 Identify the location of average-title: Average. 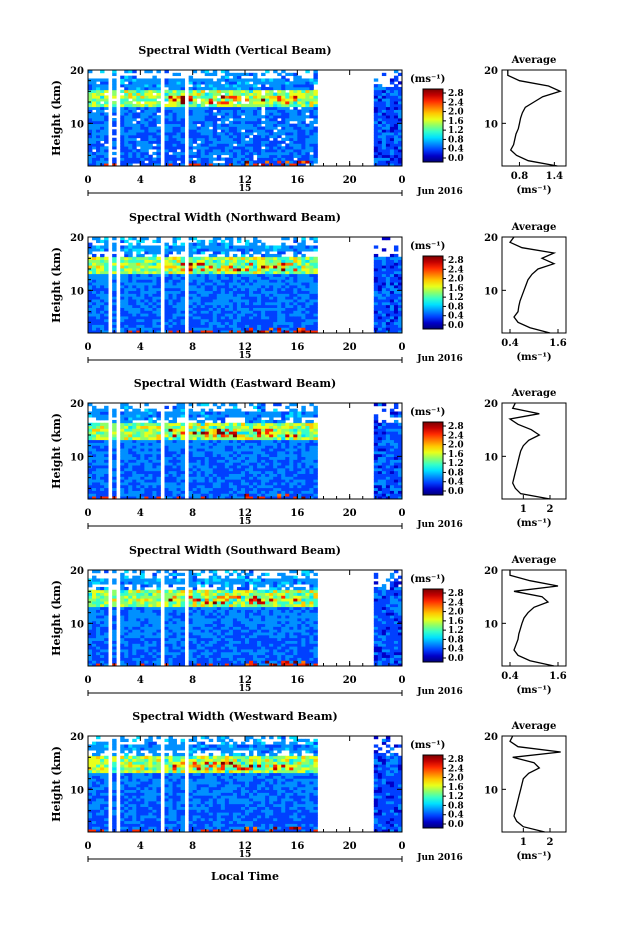
(534, 227).